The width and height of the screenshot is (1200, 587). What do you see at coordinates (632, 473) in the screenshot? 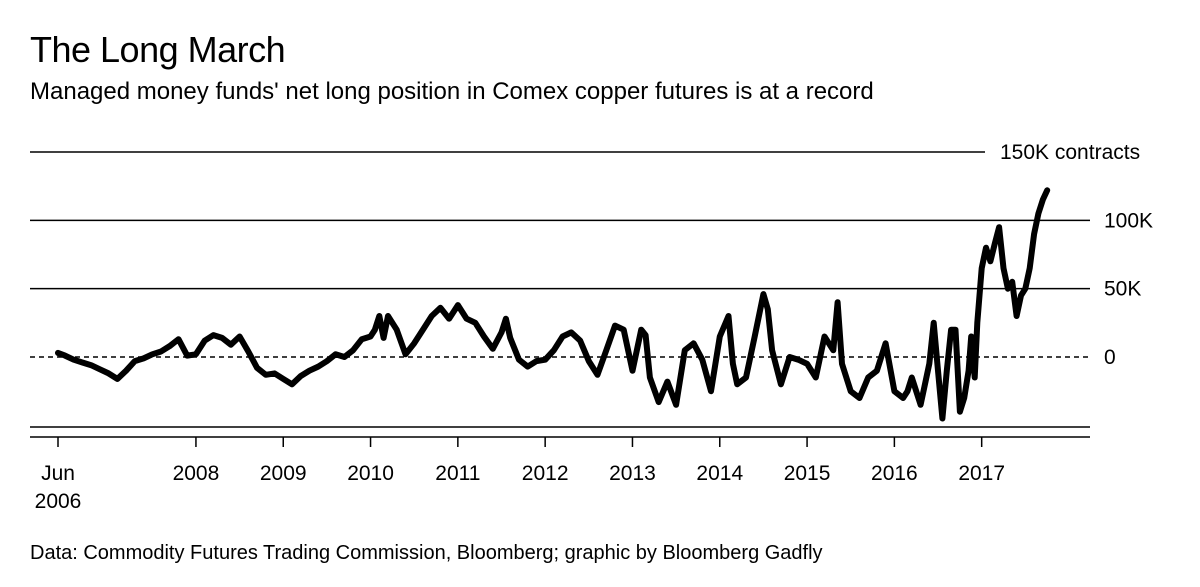
I see `x-tick-label: 2013` at bounding box center [632, 473].